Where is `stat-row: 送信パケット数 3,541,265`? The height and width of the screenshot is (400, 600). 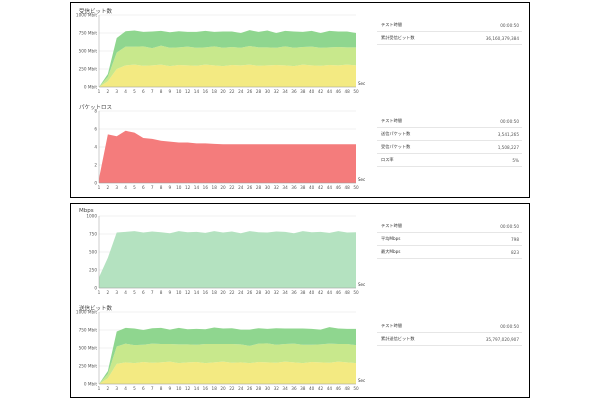 stat-row: 送信パケット数 3,541,265 is located at coordinates (449, 134).